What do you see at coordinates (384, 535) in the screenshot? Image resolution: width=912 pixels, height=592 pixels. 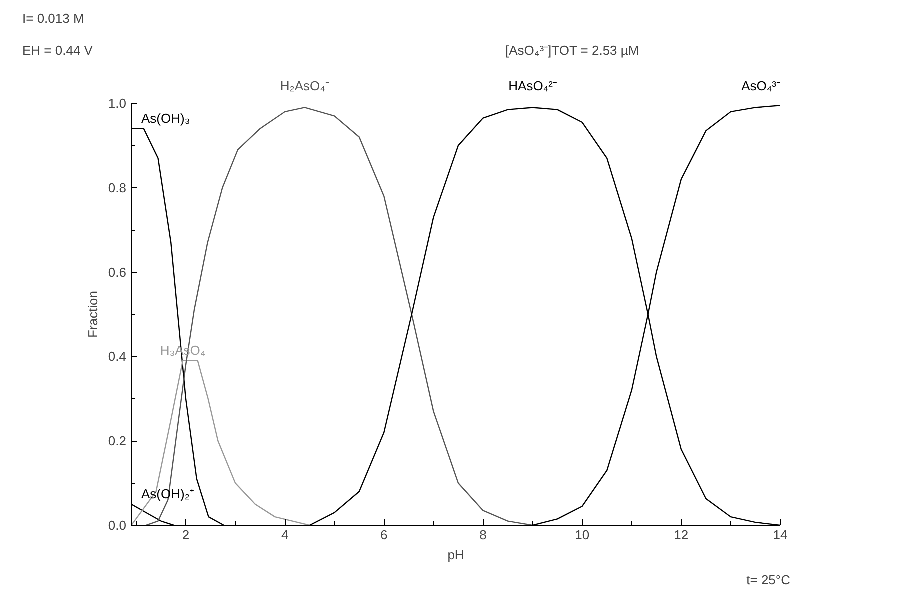 I see `x-tick-label: 6` at bounding box center [384, 535].